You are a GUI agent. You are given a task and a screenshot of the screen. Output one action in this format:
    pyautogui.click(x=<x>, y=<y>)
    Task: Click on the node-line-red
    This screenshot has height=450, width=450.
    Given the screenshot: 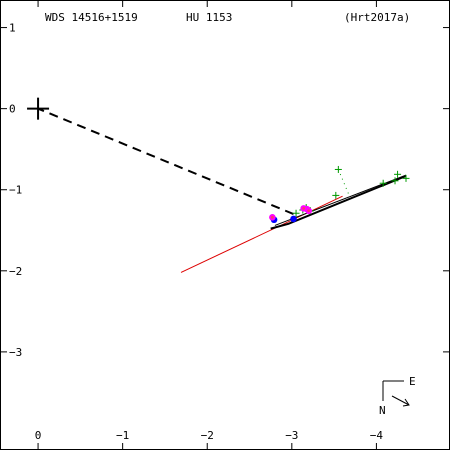 What is the action you would take?
    pyautogui.click(x=261, y=234)
    